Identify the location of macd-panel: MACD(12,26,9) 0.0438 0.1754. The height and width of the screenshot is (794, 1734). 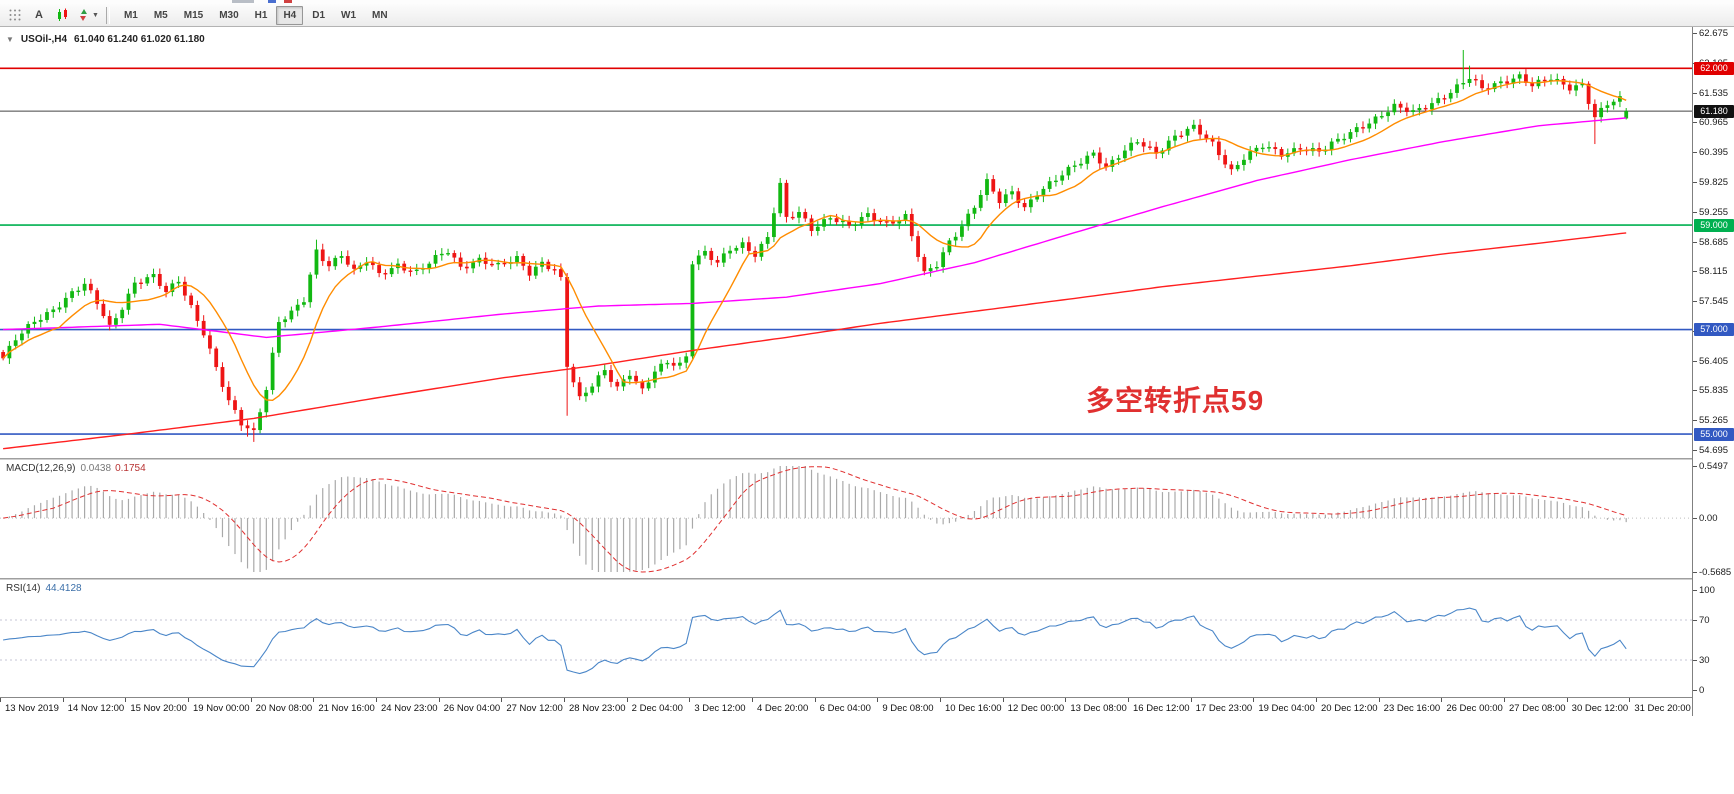
(846, 519).